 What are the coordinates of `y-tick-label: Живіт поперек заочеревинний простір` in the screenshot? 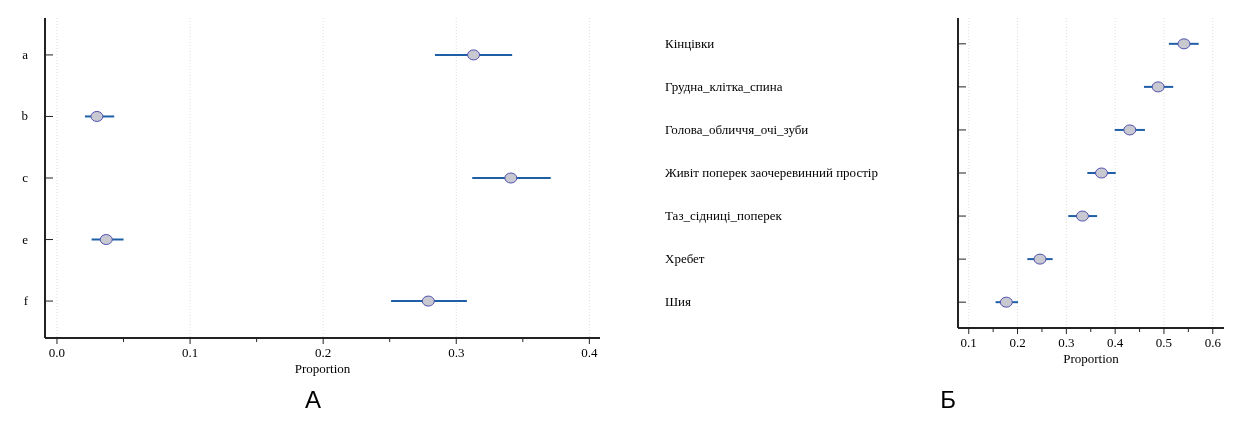 It's located at (771, 172).